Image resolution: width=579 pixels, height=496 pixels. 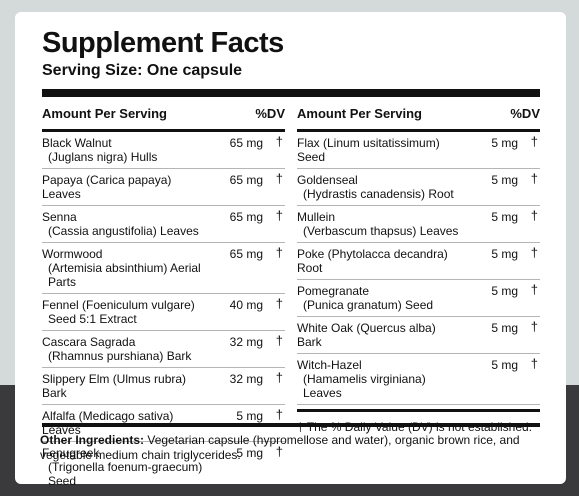 What do you see at coordinates (125, 474) in the screenshot?
I see `ingredient-detail: (Trigonella foenum-graecum) Seed` at bounding box center [125, 474].